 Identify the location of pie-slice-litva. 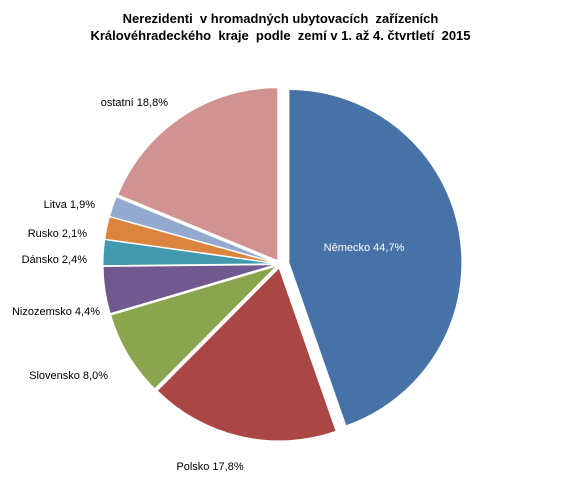
(192, 230).